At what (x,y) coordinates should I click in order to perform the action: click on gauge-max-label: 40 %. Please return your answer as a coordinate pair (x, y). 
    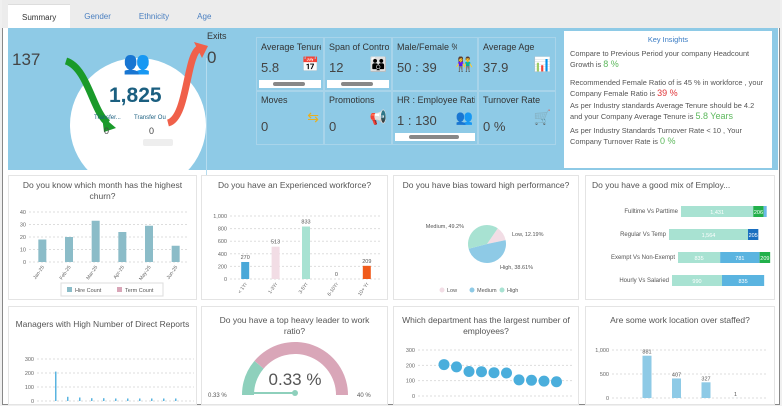
    Looking at the image, I should click on (364, 396).